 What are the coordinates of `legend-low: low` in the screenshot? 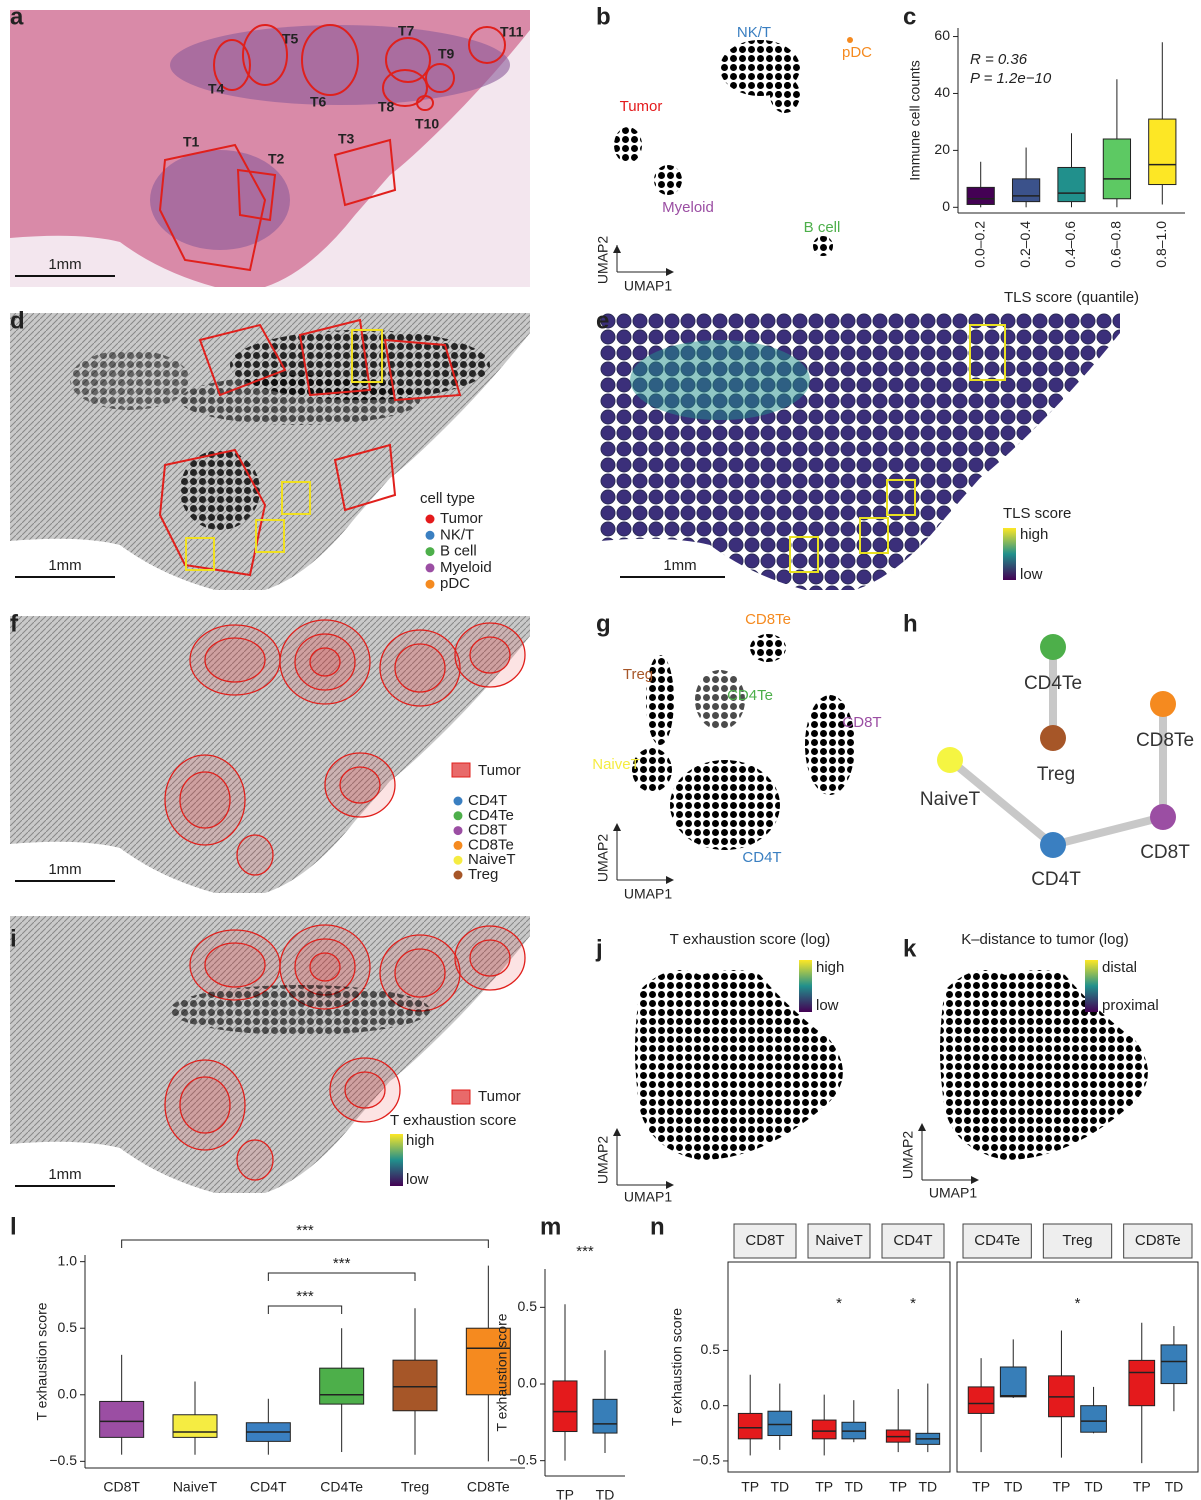 It's located at (417, 1179).